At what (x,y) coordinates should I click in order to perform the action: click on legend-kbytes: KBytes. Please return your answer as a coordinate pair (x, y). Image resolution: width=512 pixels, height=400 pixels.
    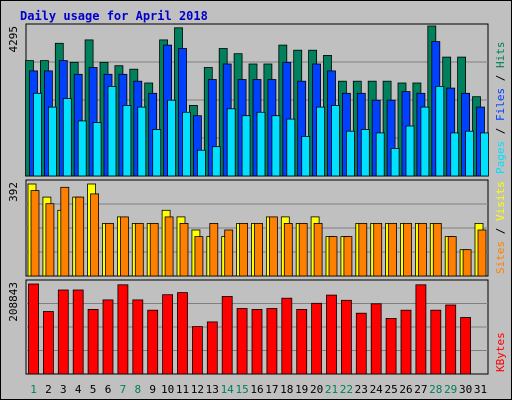
    Looking at the image, I should click on (500, 352).